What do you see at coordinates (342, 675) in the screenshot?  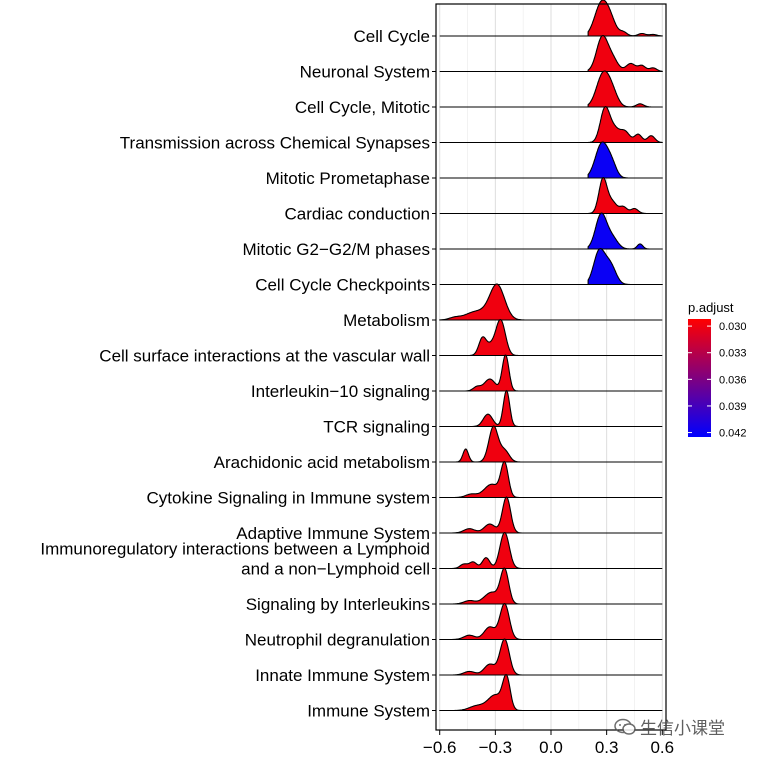 I see `y-axis-label: Innate Immune System` at bounding box center [342, 675].